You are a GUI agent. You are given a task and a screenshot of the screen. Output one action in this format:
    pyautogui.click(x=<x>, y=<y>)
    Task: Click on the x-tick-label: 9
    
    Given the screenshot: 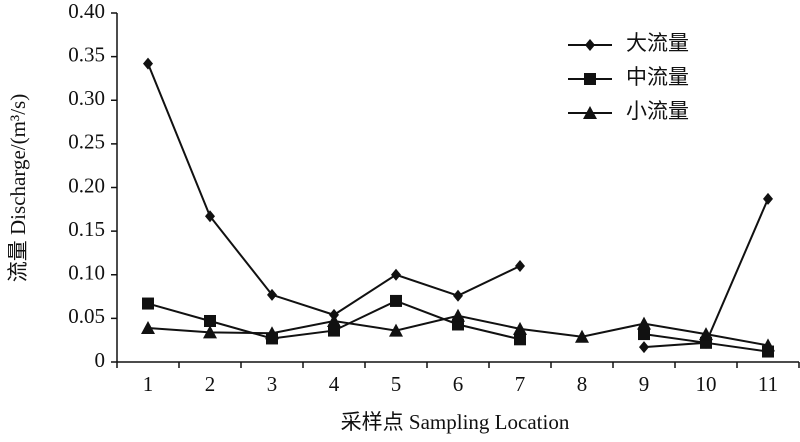 What is the action you would take?
    pyautogui.click(x=644, y=384)
    